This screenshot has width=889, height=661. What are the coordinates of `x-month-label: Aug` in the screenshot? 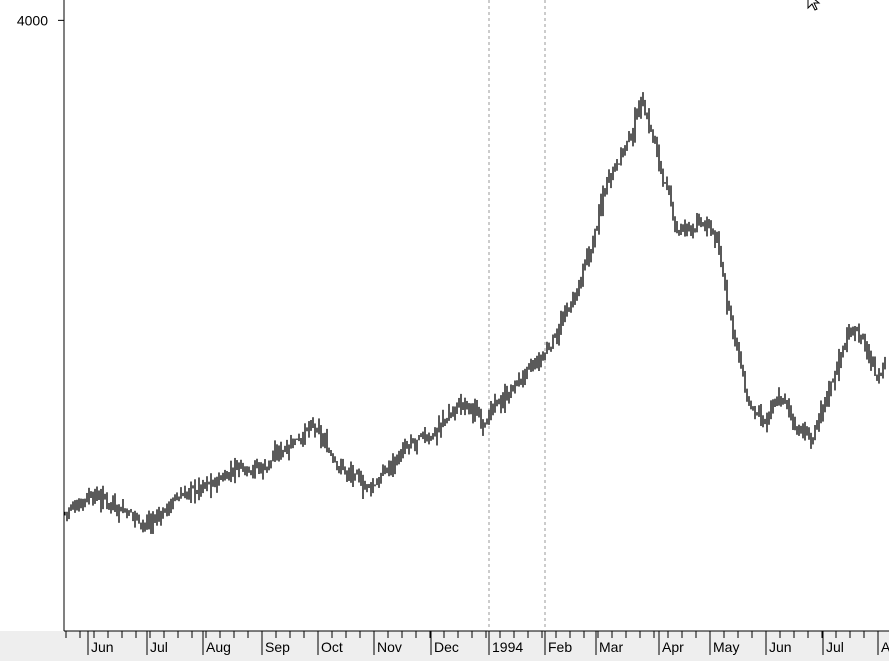 It's located at (218, 647).